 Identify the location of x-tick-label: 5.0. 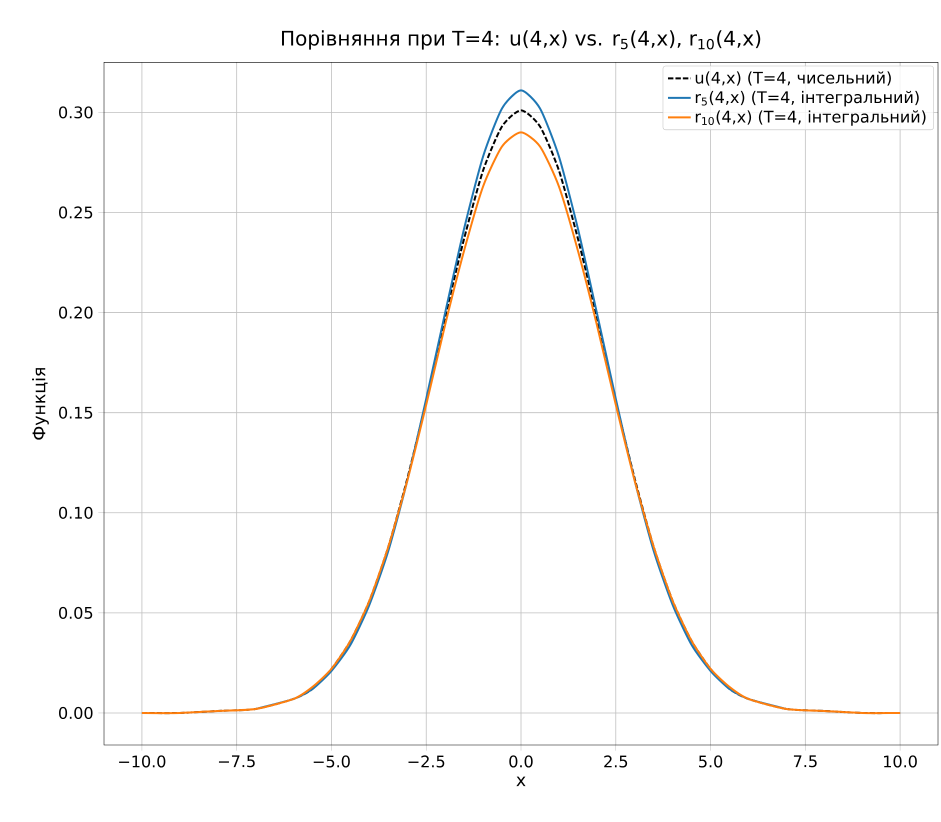
(710, 761).